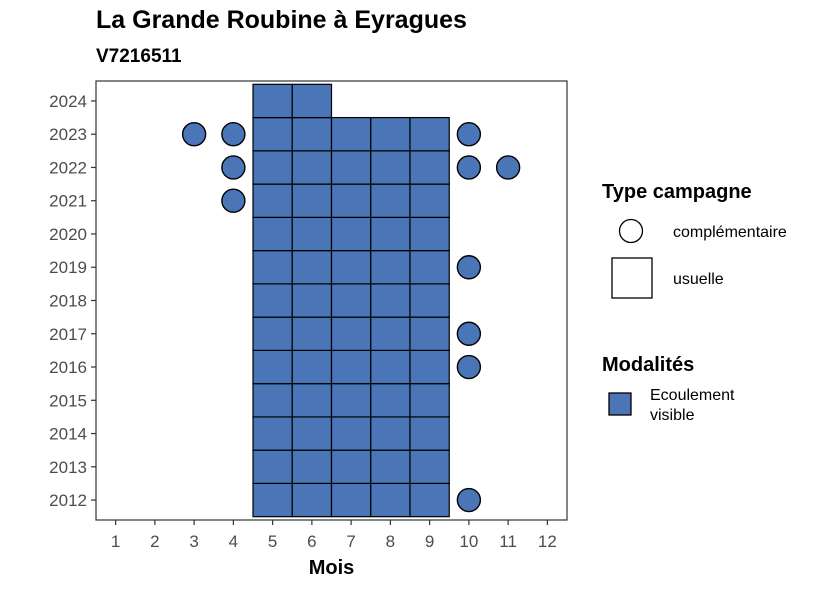 This screenshot has width=826, height=590. I want to click on x-axis-title: Mois, so click(332, 568).